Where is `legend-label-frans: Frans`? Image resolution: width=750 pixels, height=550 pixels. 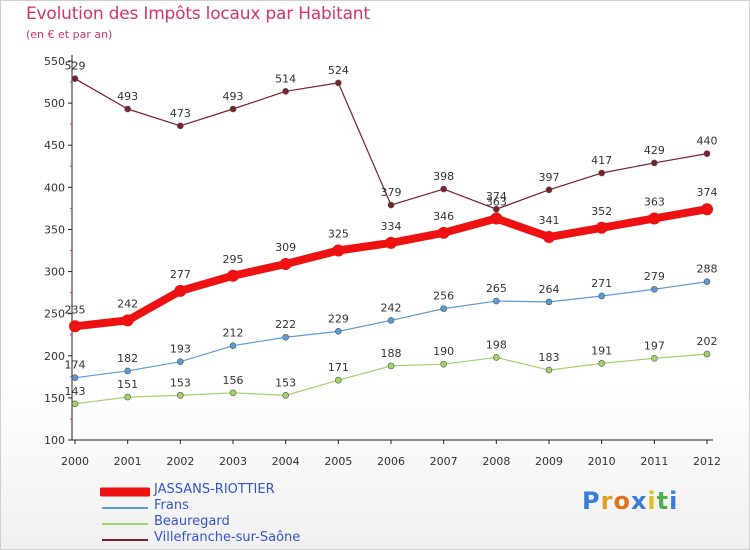
legend-label-frans: Frans is located at coordinates (171, 505).